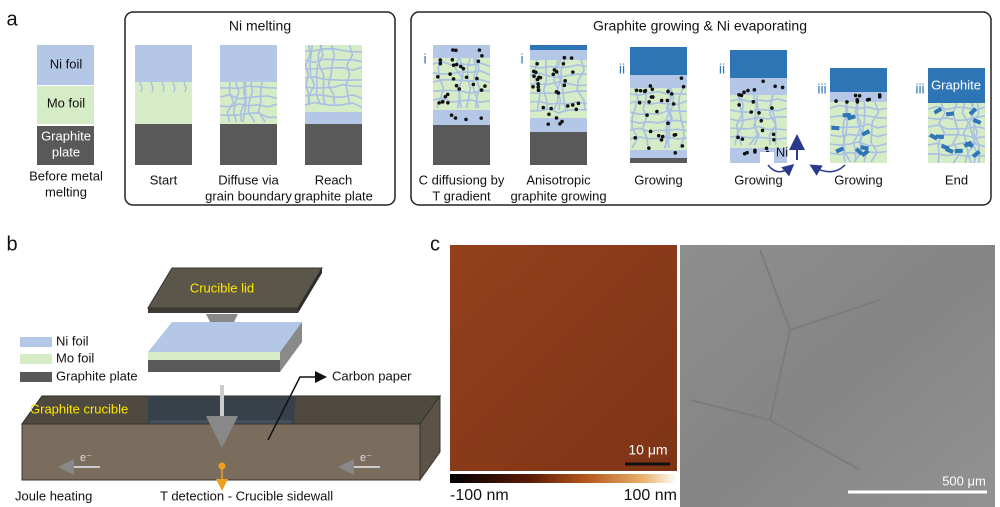 The image size is (1000, 507). Describe the element at coordinates (66, 63) in the screenshot. I see `layer-label: Ni foil` at that location.